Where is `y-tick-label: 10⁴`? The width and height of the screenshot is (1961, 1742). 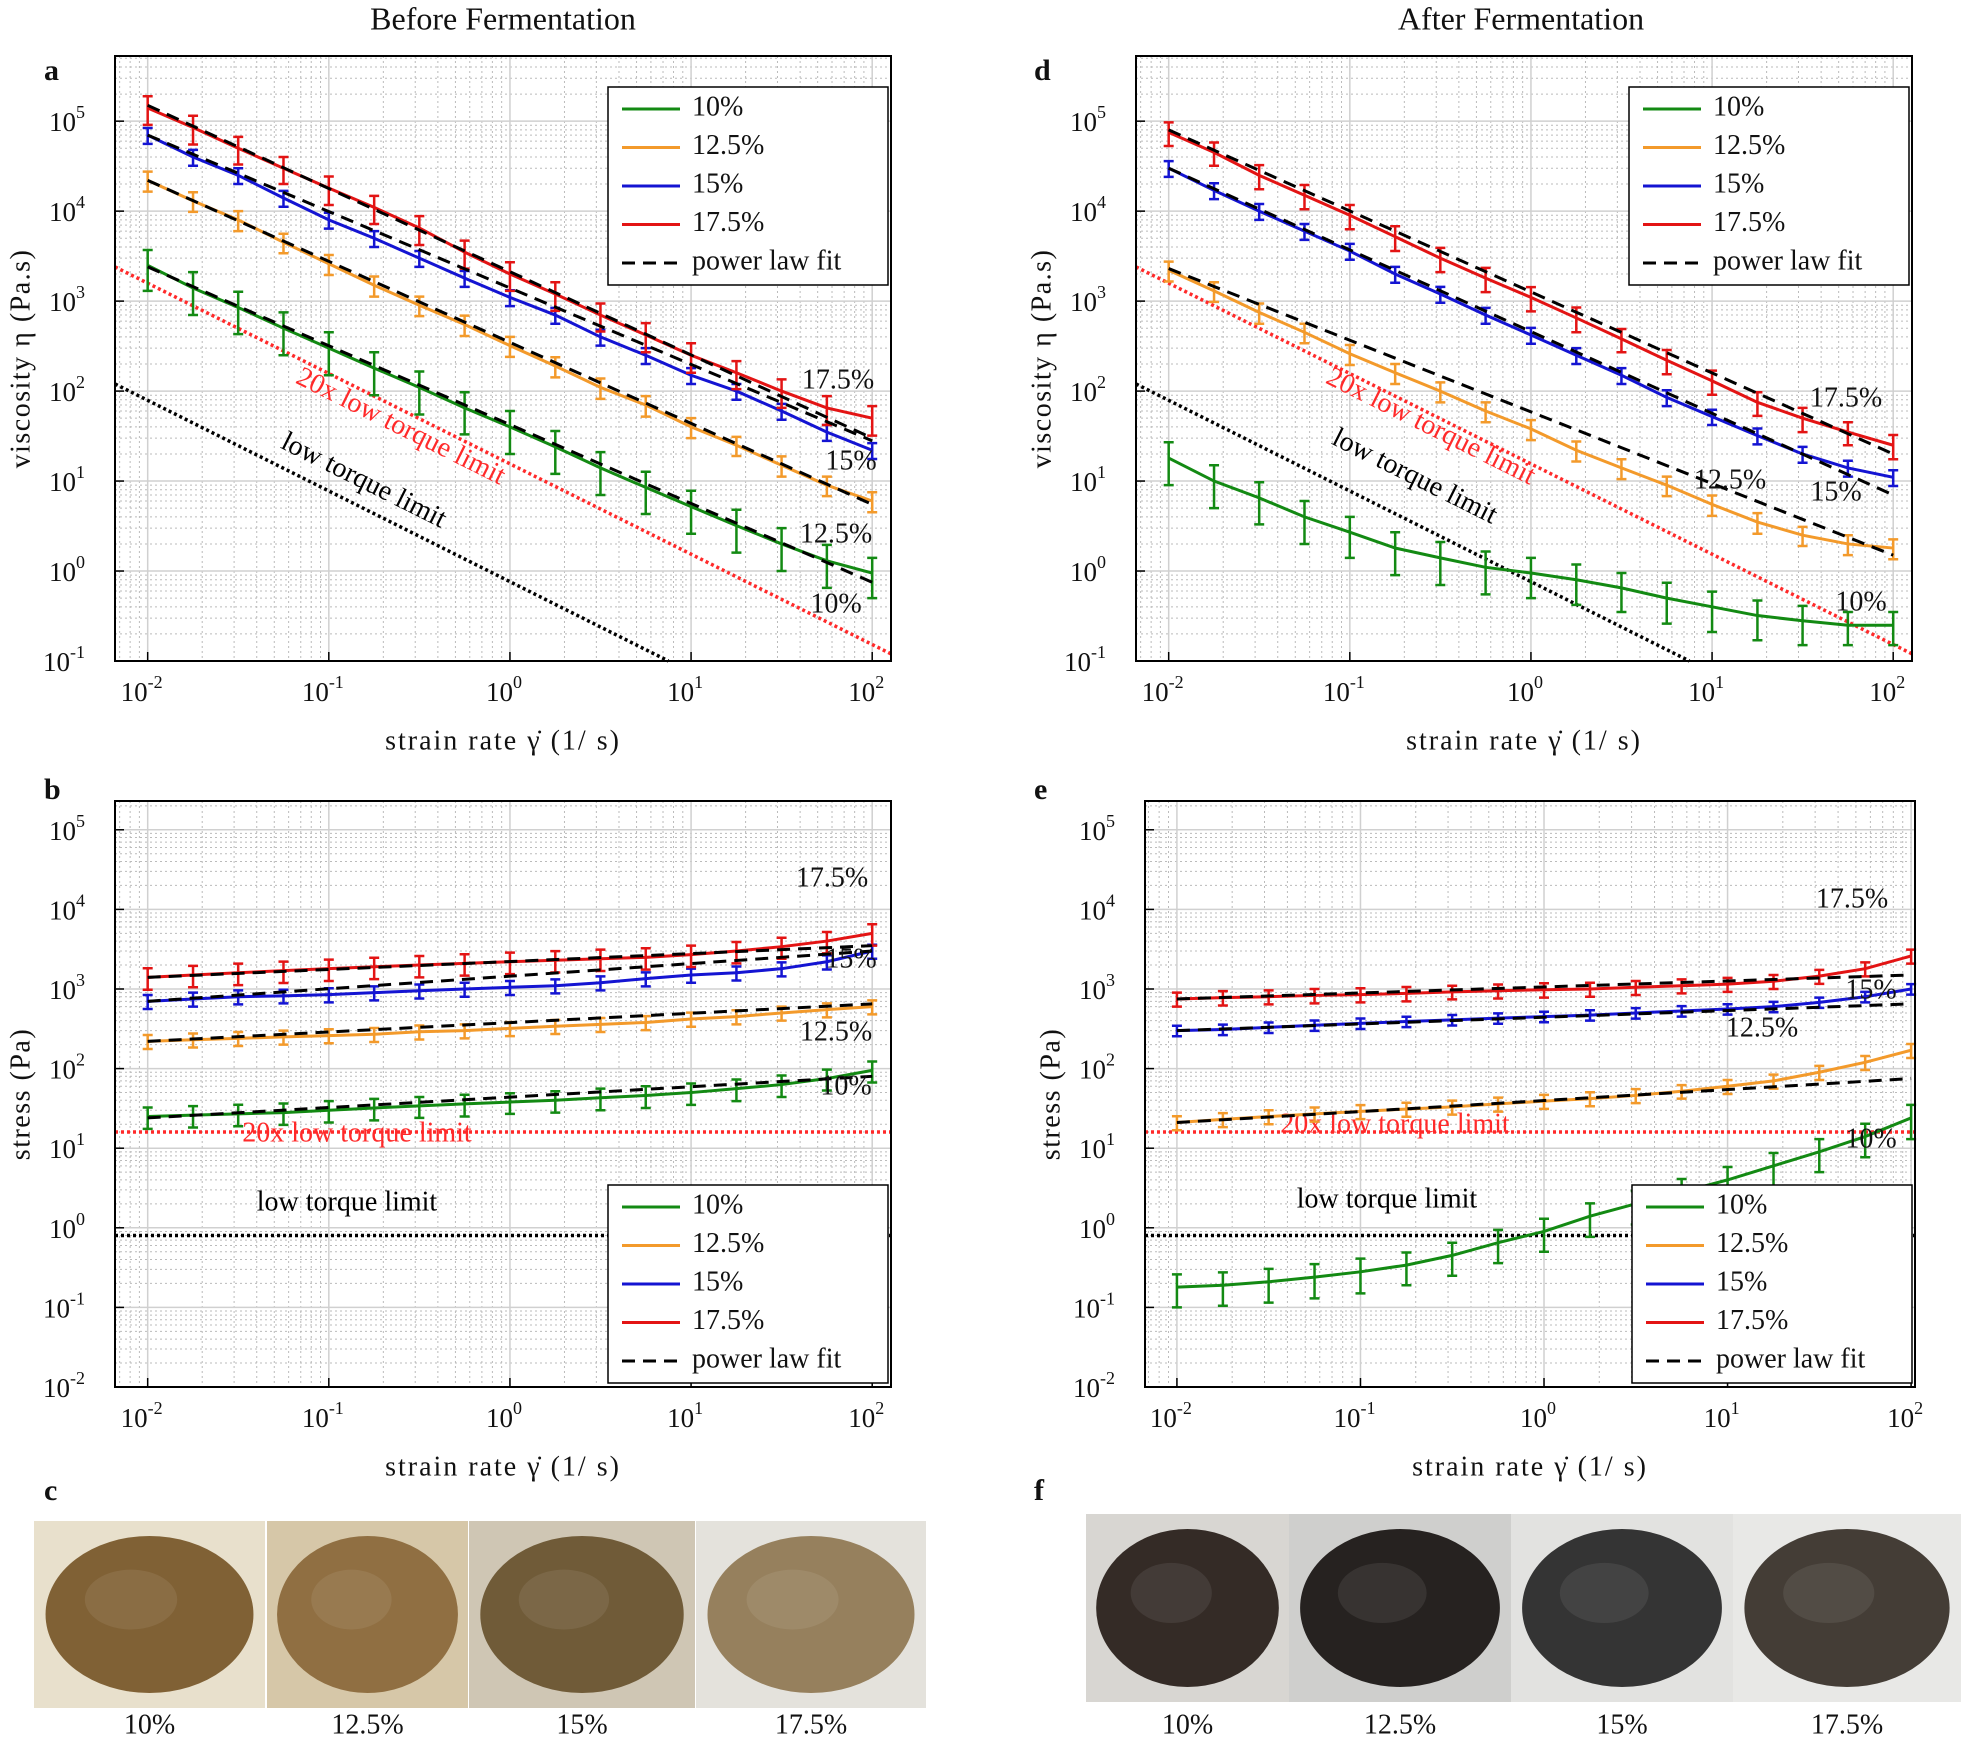 y-tick-label: 10⁴ is located at coordinates (1097, 908).